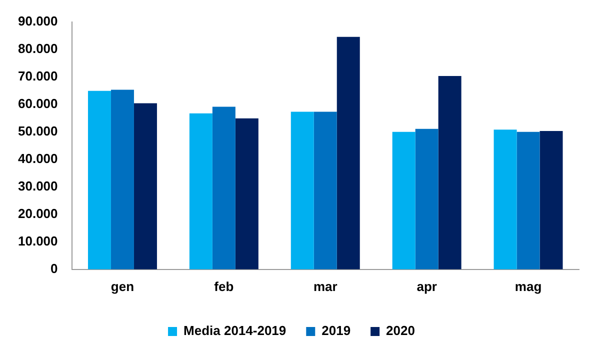 This screenshot has width=593, height=352. I want to click on y-tick-label: 50.000, so click(38, 130).